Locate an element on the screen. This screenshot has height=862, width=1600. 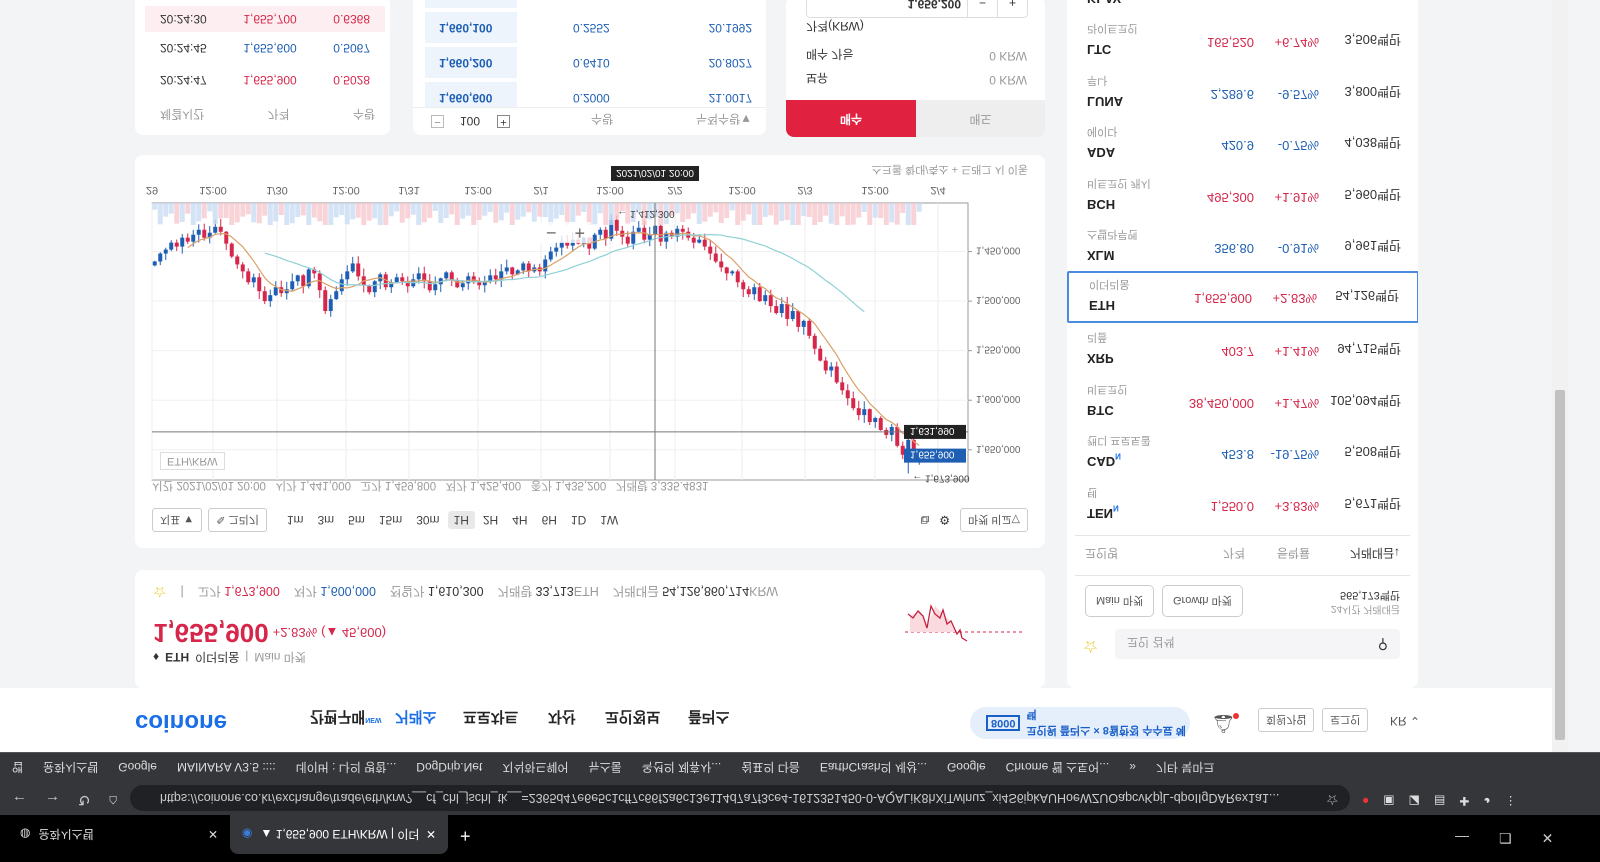
login-button: 로그인 is located at coordinates (1345, 720).